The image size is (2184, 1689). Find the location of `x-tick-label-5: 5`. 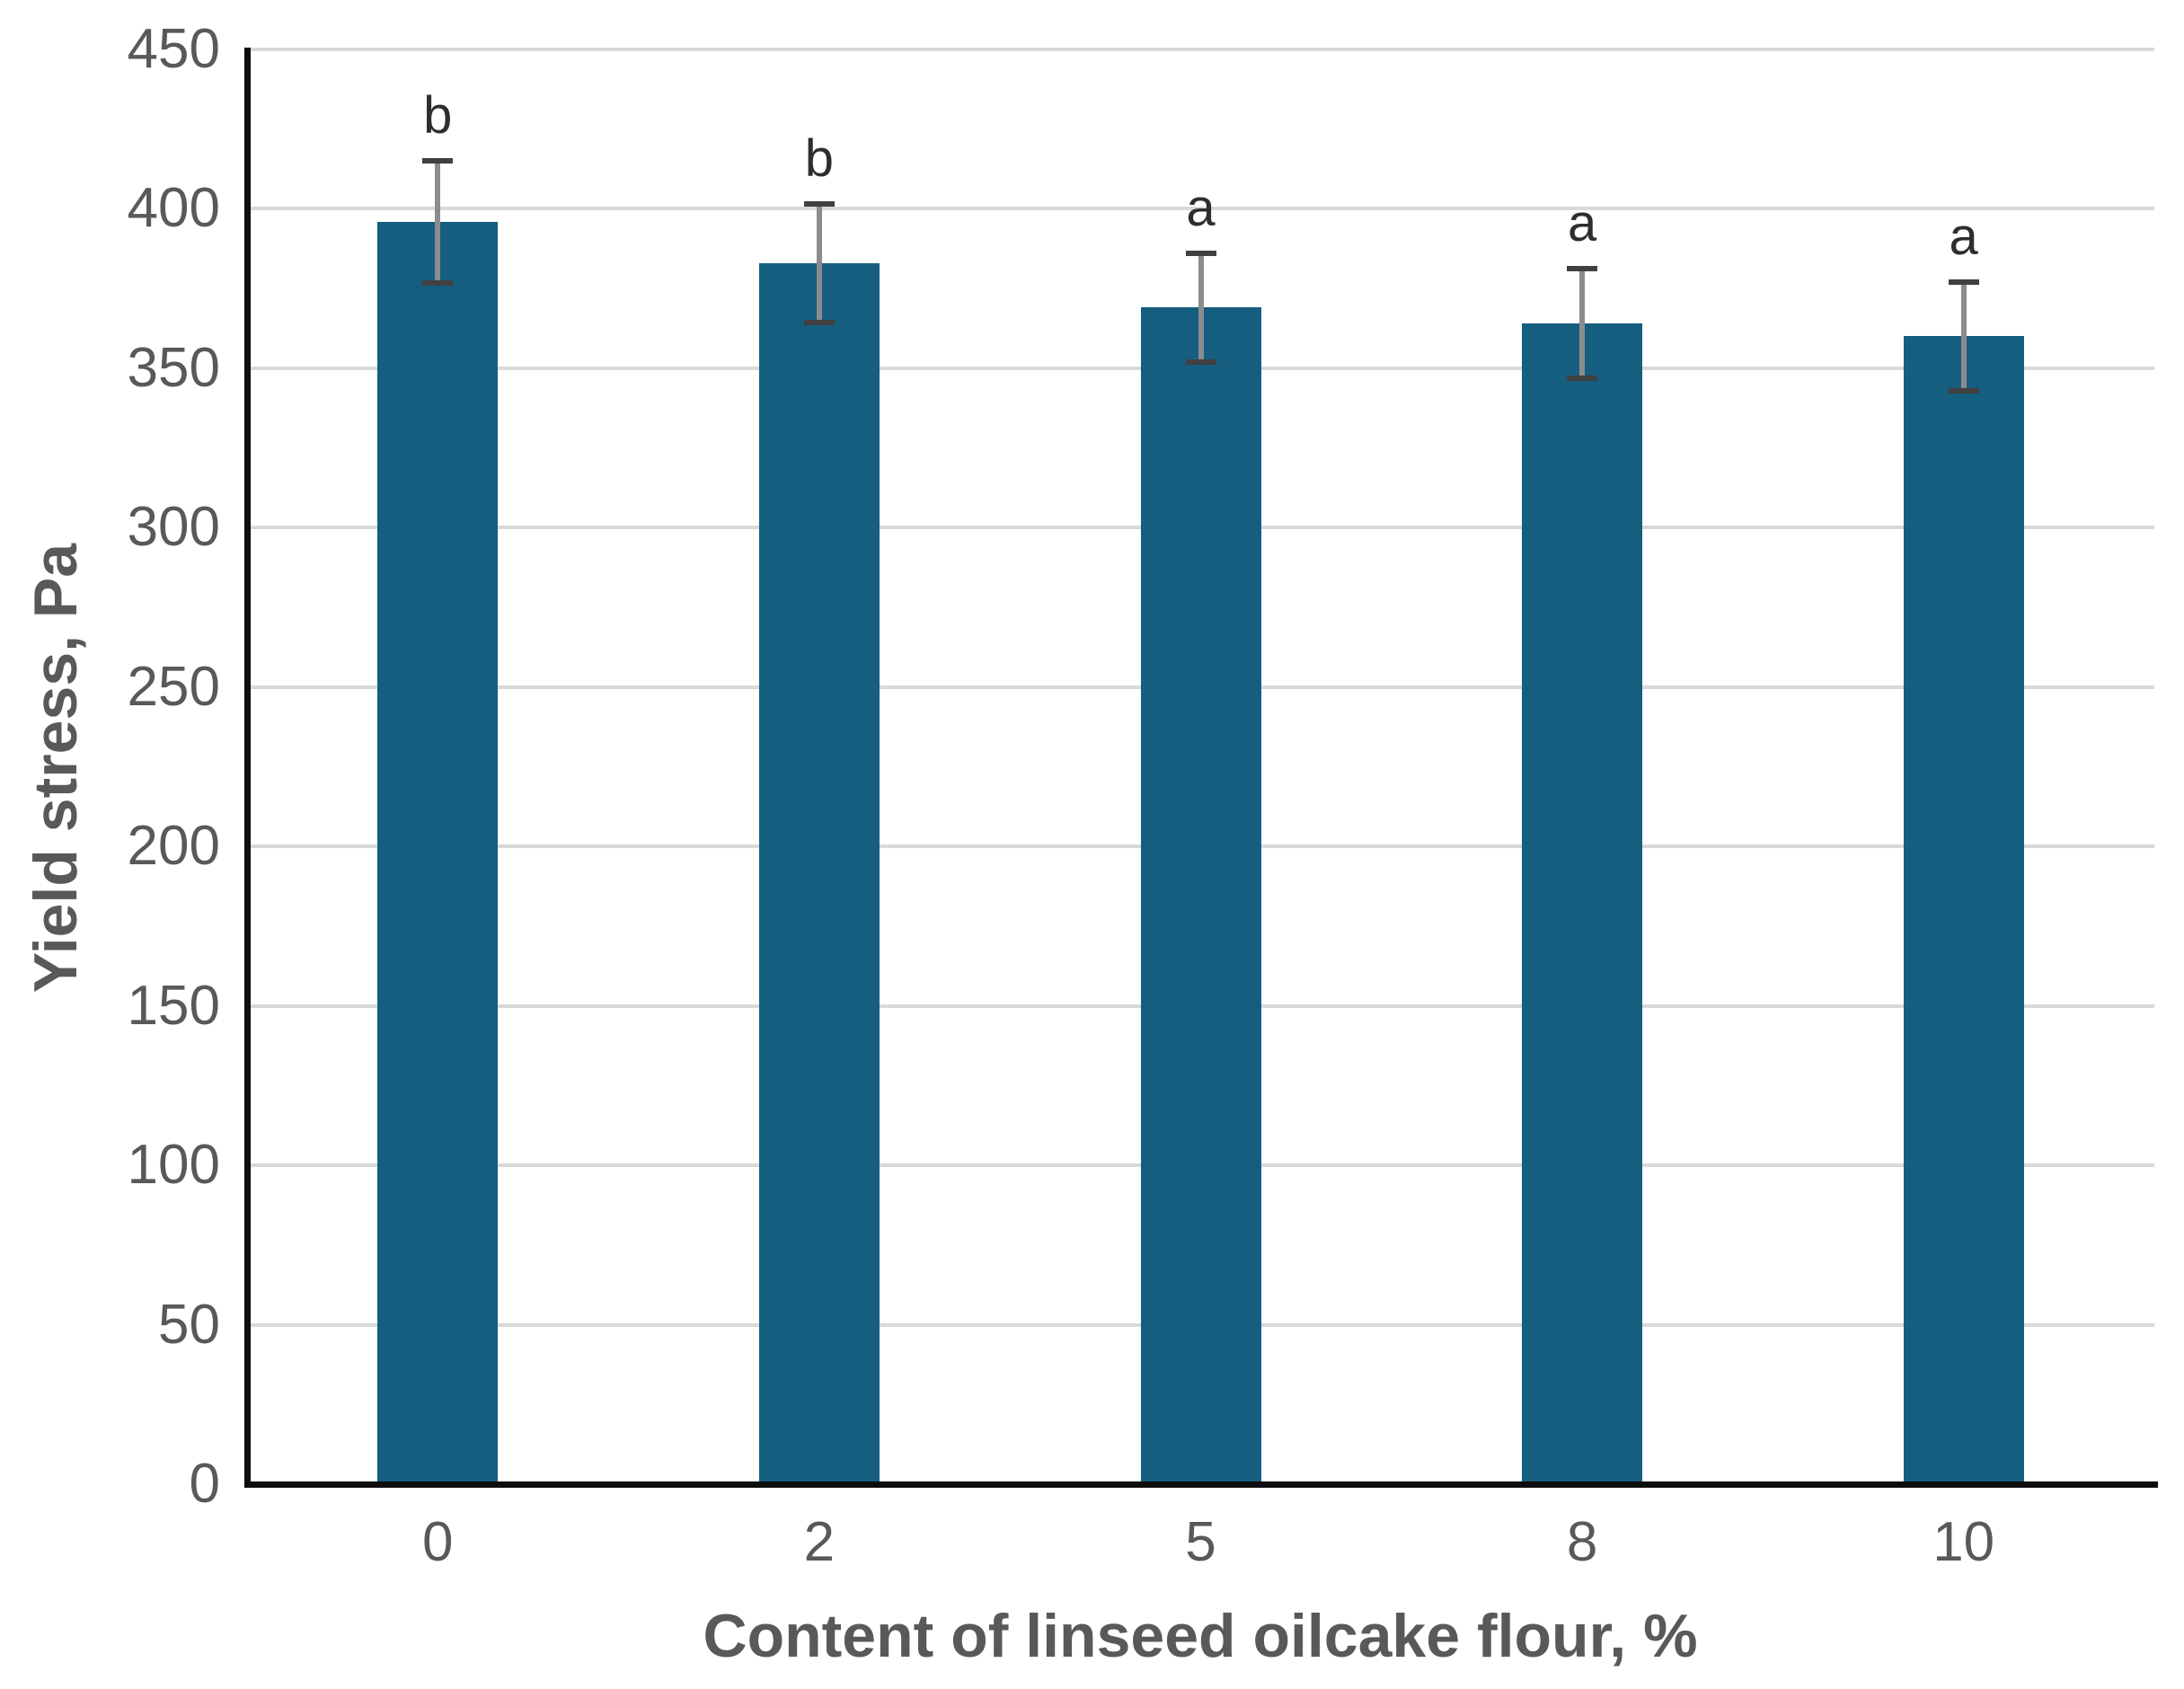

x-tick-label-5: 5 is located at coordinates (1201, 1542).